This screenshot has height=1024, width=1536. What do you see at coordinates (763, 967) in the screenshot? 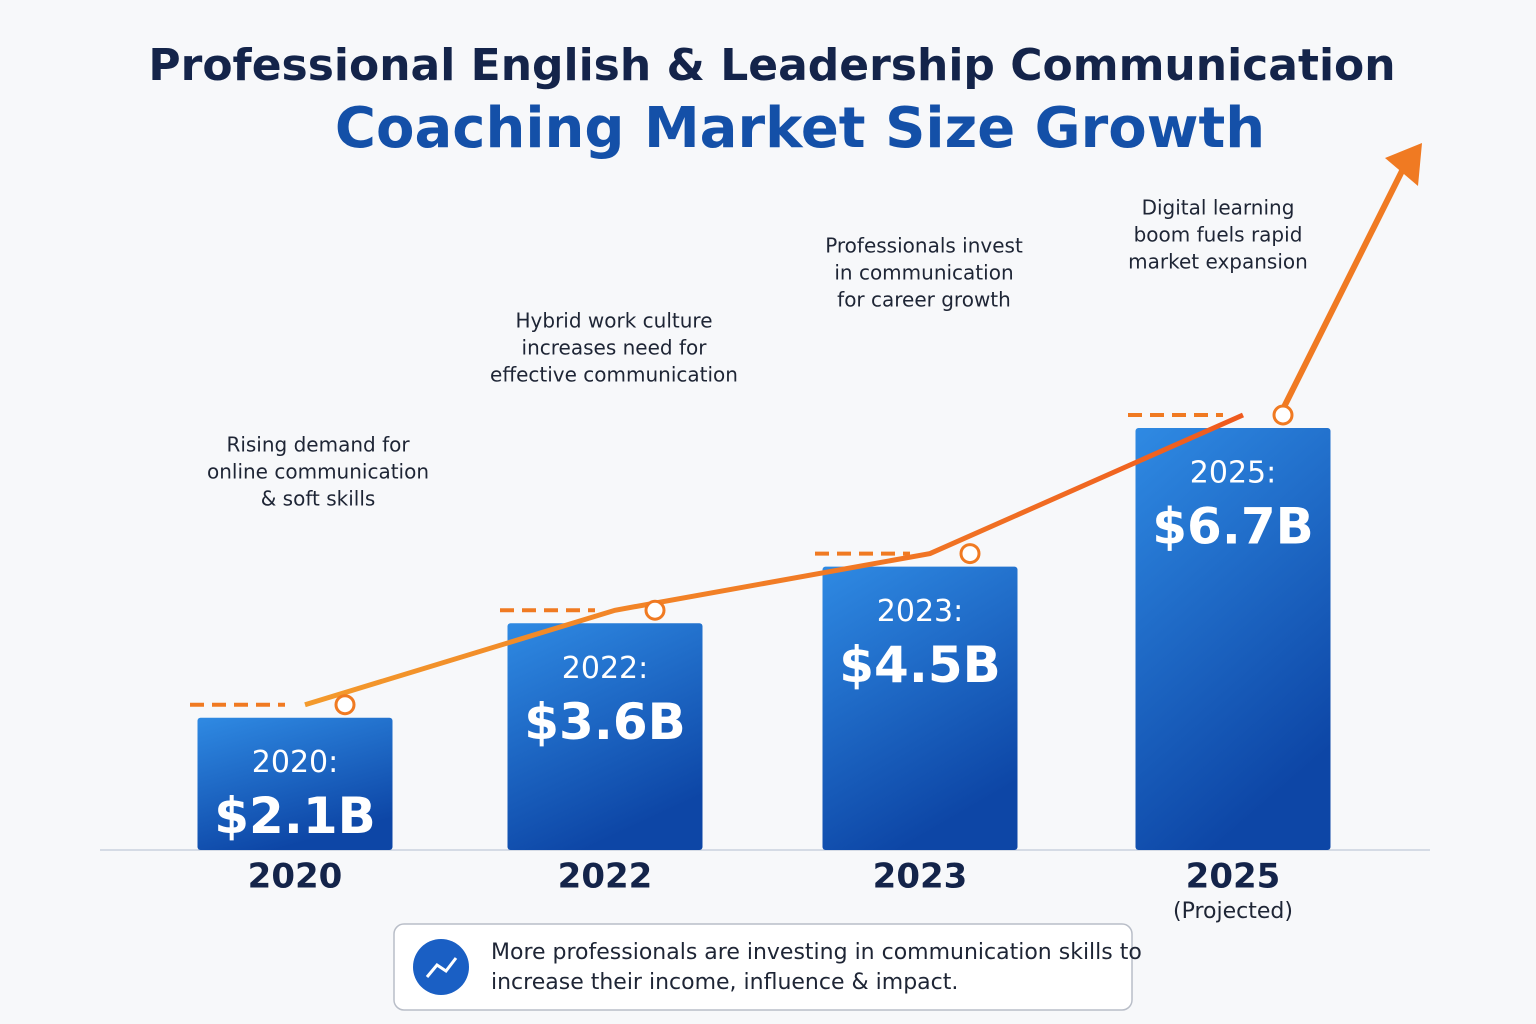
I see `note-box` at bounding box center [763, 967].